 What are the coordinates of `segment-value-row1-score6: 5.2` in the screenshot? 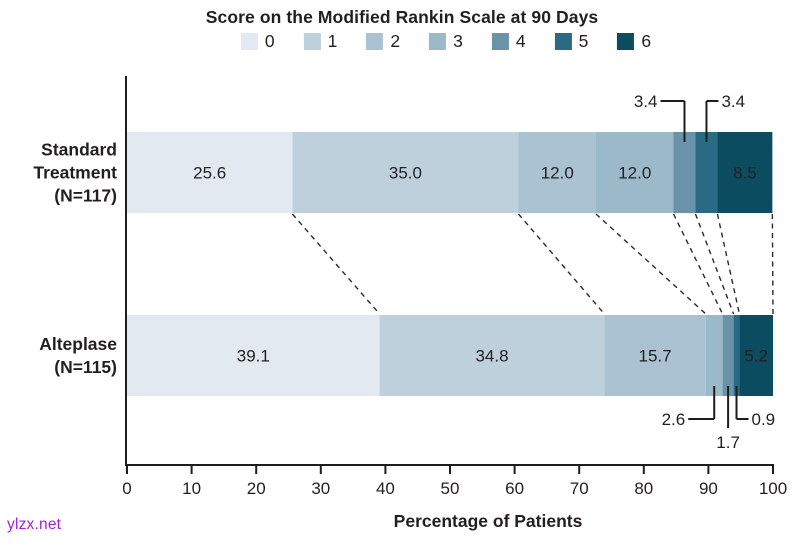 It's located at (756, 356).